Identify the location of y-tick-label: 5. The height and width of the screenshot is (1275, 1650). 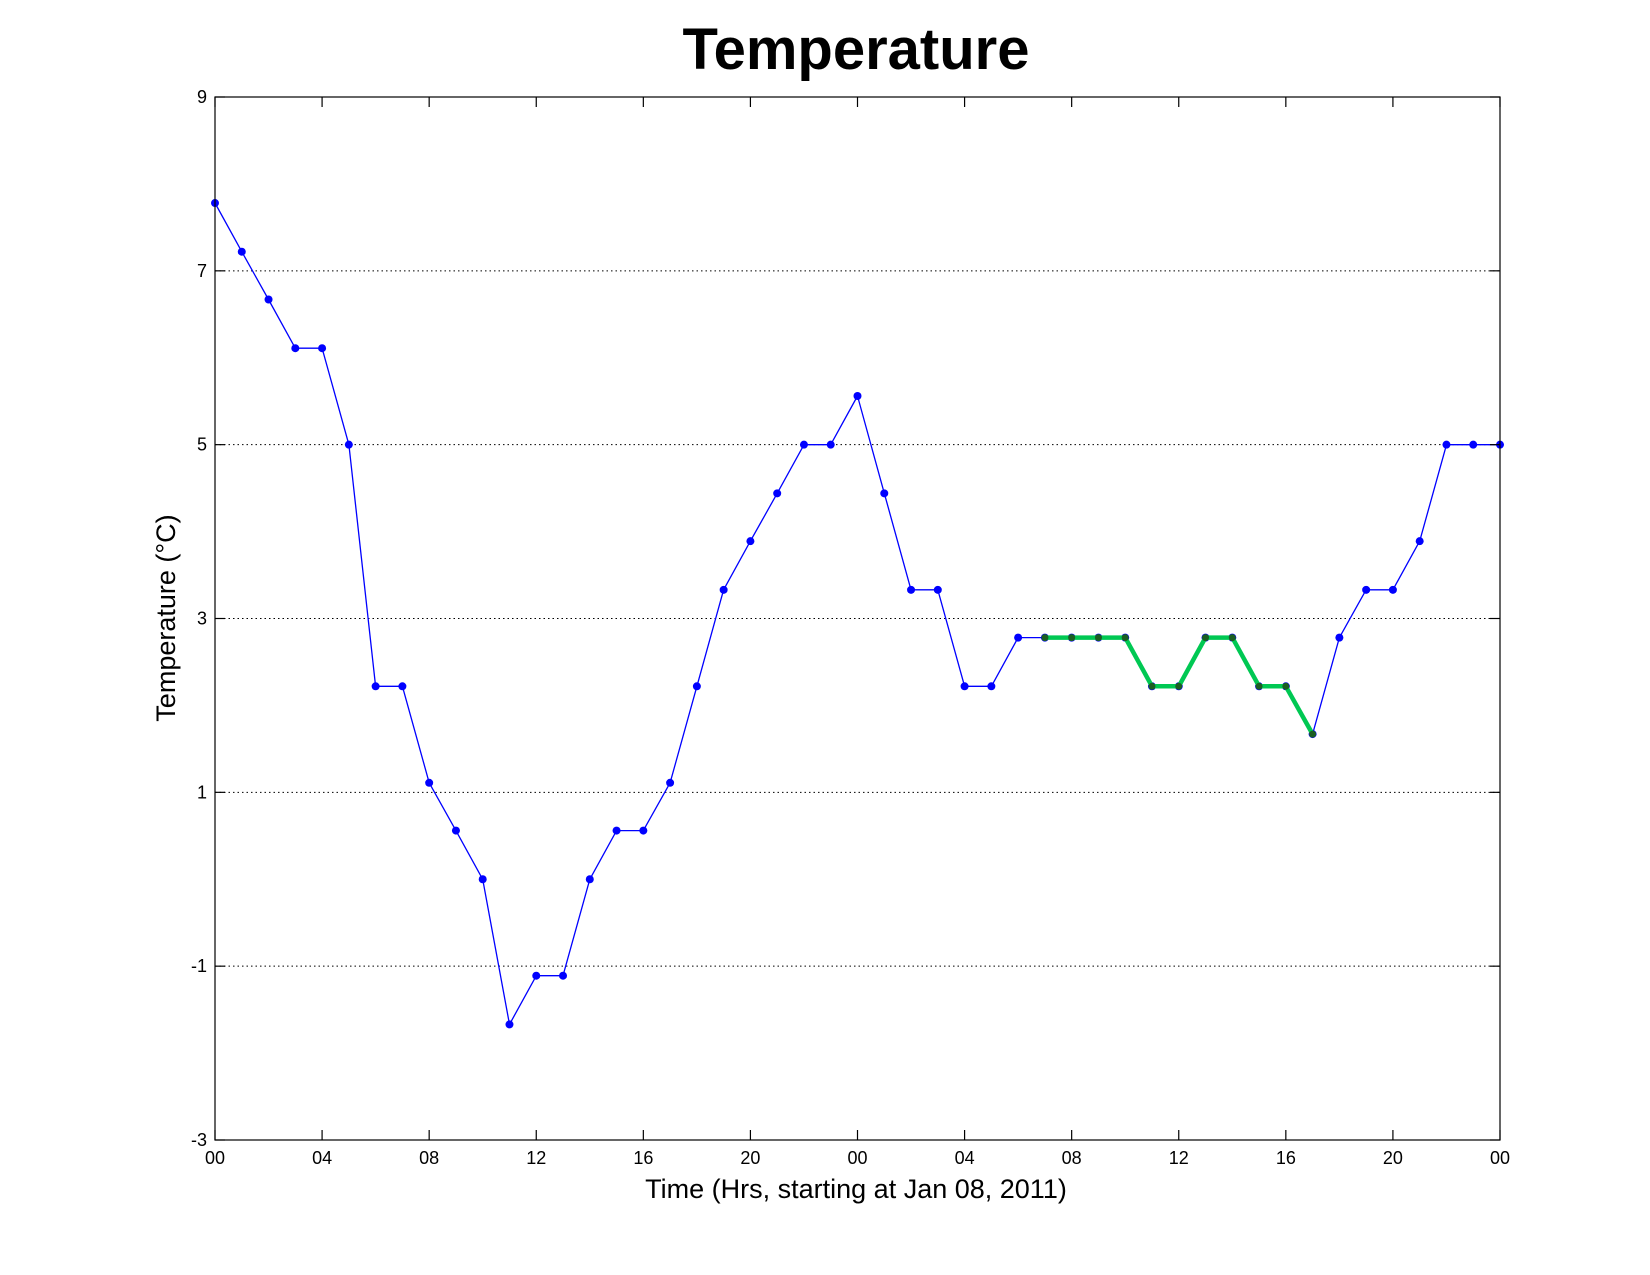
(202, 445).